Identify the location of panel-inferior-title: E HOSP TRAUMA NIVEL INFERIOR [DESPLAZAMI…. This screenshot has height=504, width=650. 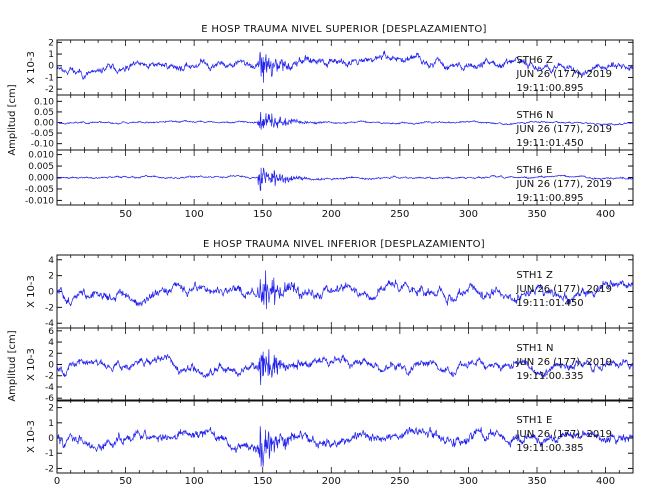
(344, 244).